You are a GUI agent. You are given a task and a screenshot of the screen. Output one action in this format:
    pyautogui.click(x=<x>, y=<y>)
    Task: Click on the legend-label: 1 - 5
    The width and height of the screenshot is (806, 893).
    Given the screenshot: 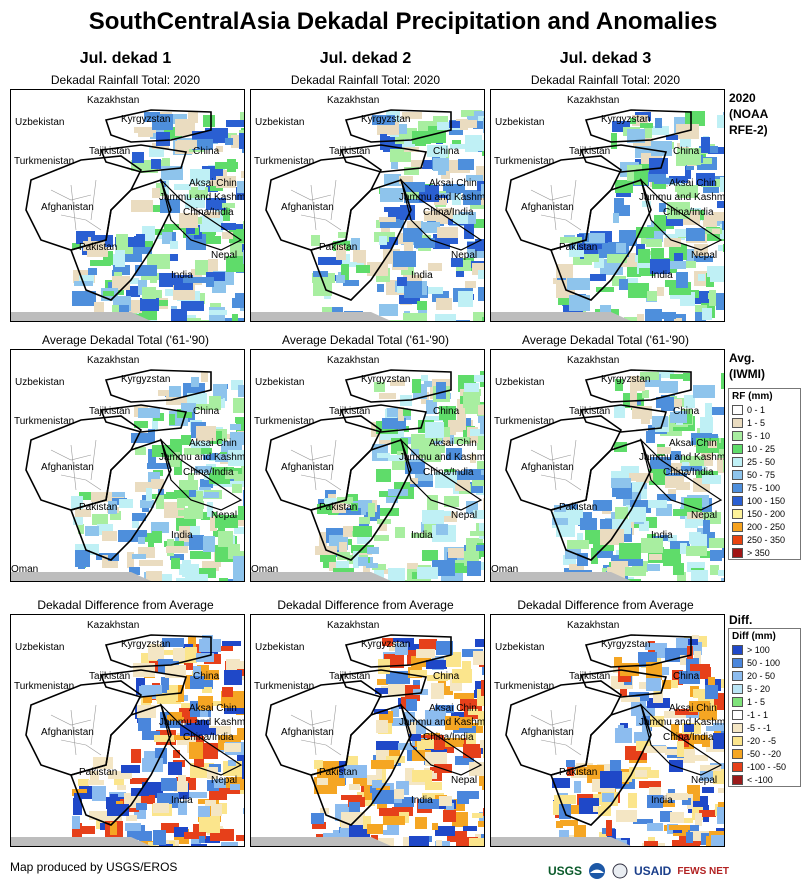 What is the action you would take?
    pyautogui.click(x=756, y=422)
    